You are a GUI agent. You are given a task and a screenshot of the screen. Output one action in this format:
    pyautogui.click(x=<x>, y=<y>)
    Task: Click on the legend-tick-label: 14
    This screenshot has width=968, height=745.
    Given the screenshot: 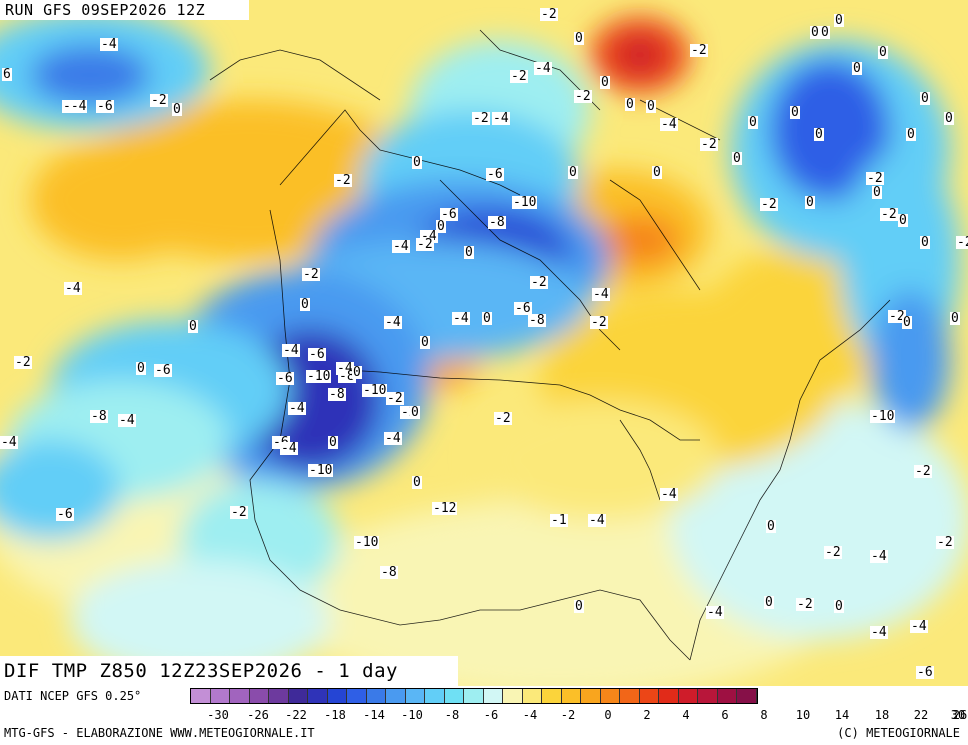 What is the action you would take?
    pyautogui.click(x=842, y=715)
    